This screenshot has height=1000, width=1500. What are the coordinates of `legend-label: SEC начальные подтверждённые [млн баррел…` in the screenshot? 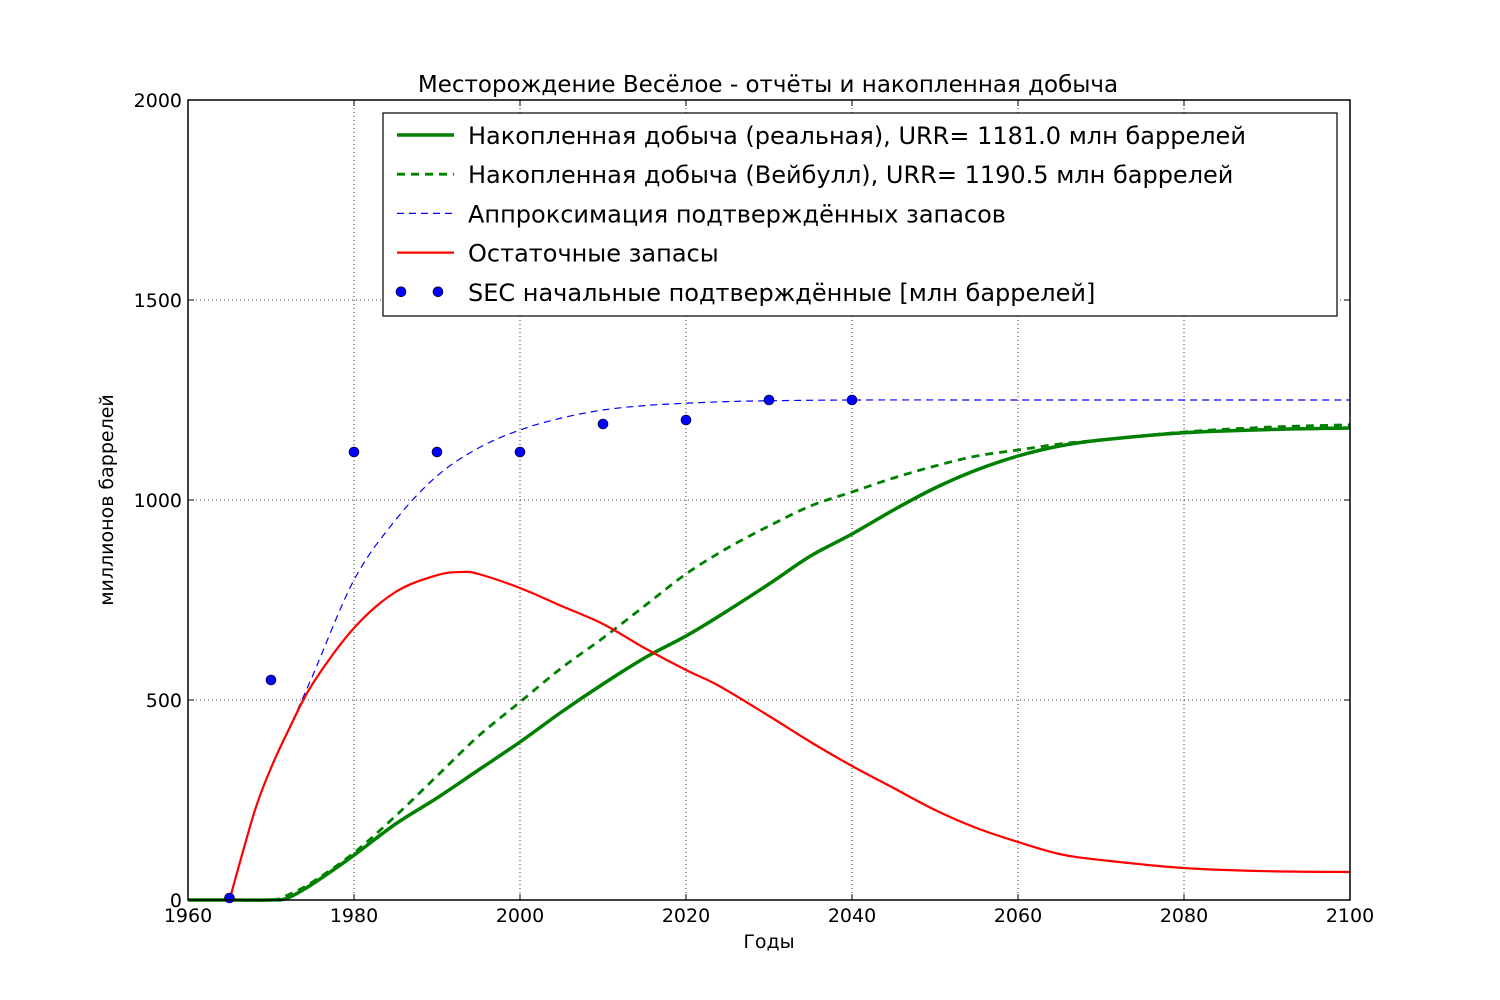 It's located at (781, 293).